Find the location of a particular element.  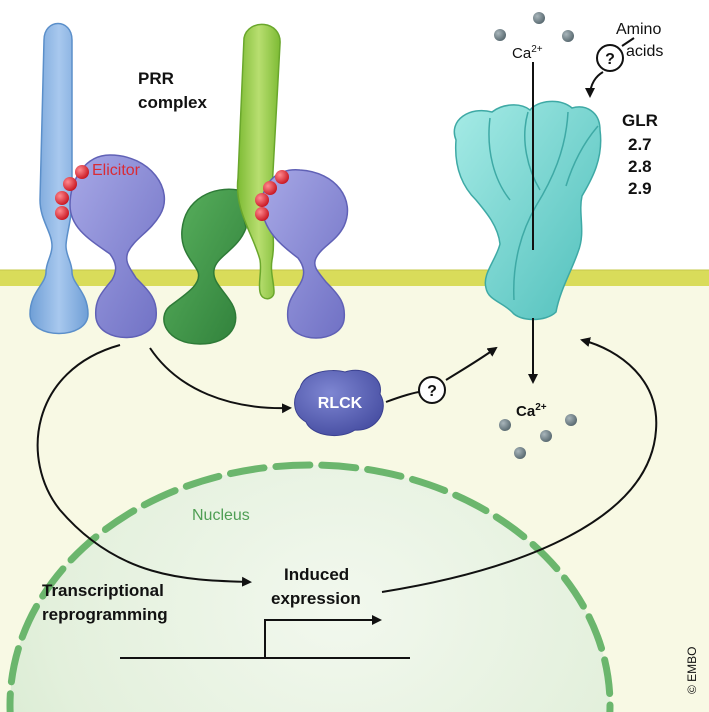

rlck-kinase is located at coordinates (339, 403).